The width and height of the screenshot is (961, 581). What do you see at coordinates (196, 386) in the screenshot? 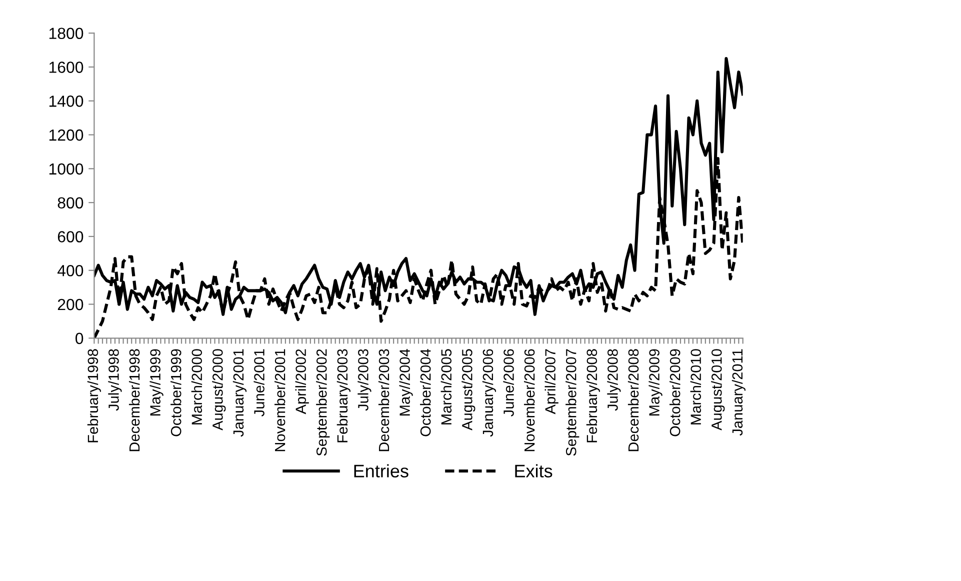
I see `x-tick-label: March/2000` at bounding box center [196, 386].